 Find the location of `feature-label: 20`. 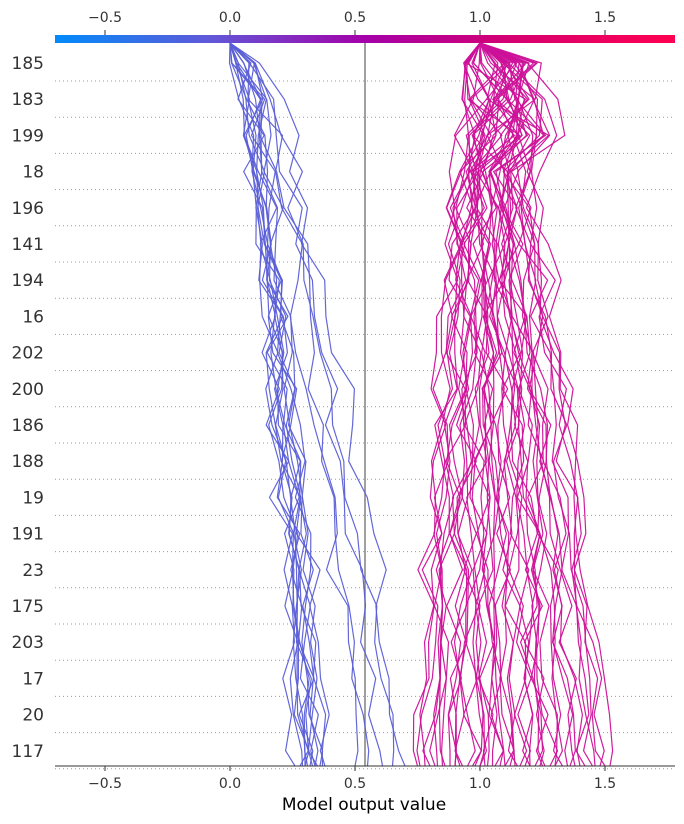

feature-label: 20 is located at coordinates (33, 716).